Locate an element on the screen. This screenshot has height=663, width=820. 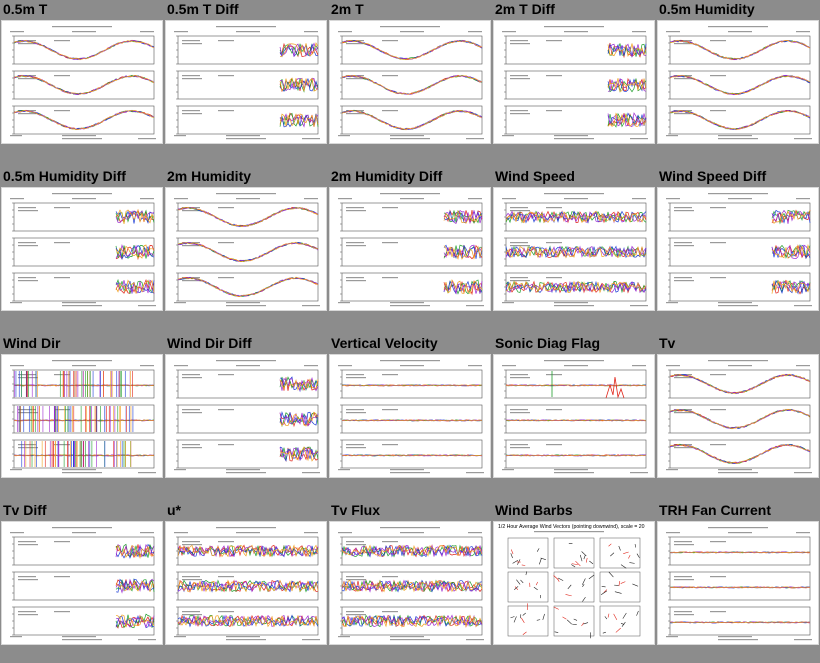
plot-tile: 0.5m Humidity is located at coordinates (738, 81).